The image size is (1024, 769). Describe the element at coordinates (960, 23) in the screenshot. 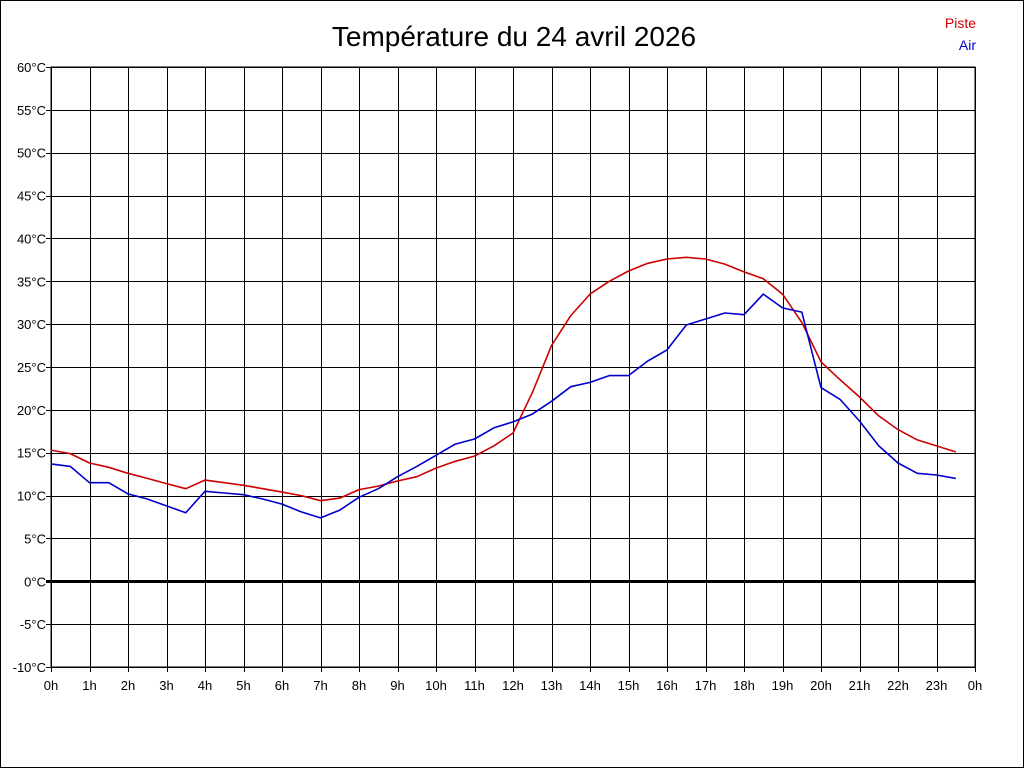

I see `legend-entry-piste: Piste` at that location.